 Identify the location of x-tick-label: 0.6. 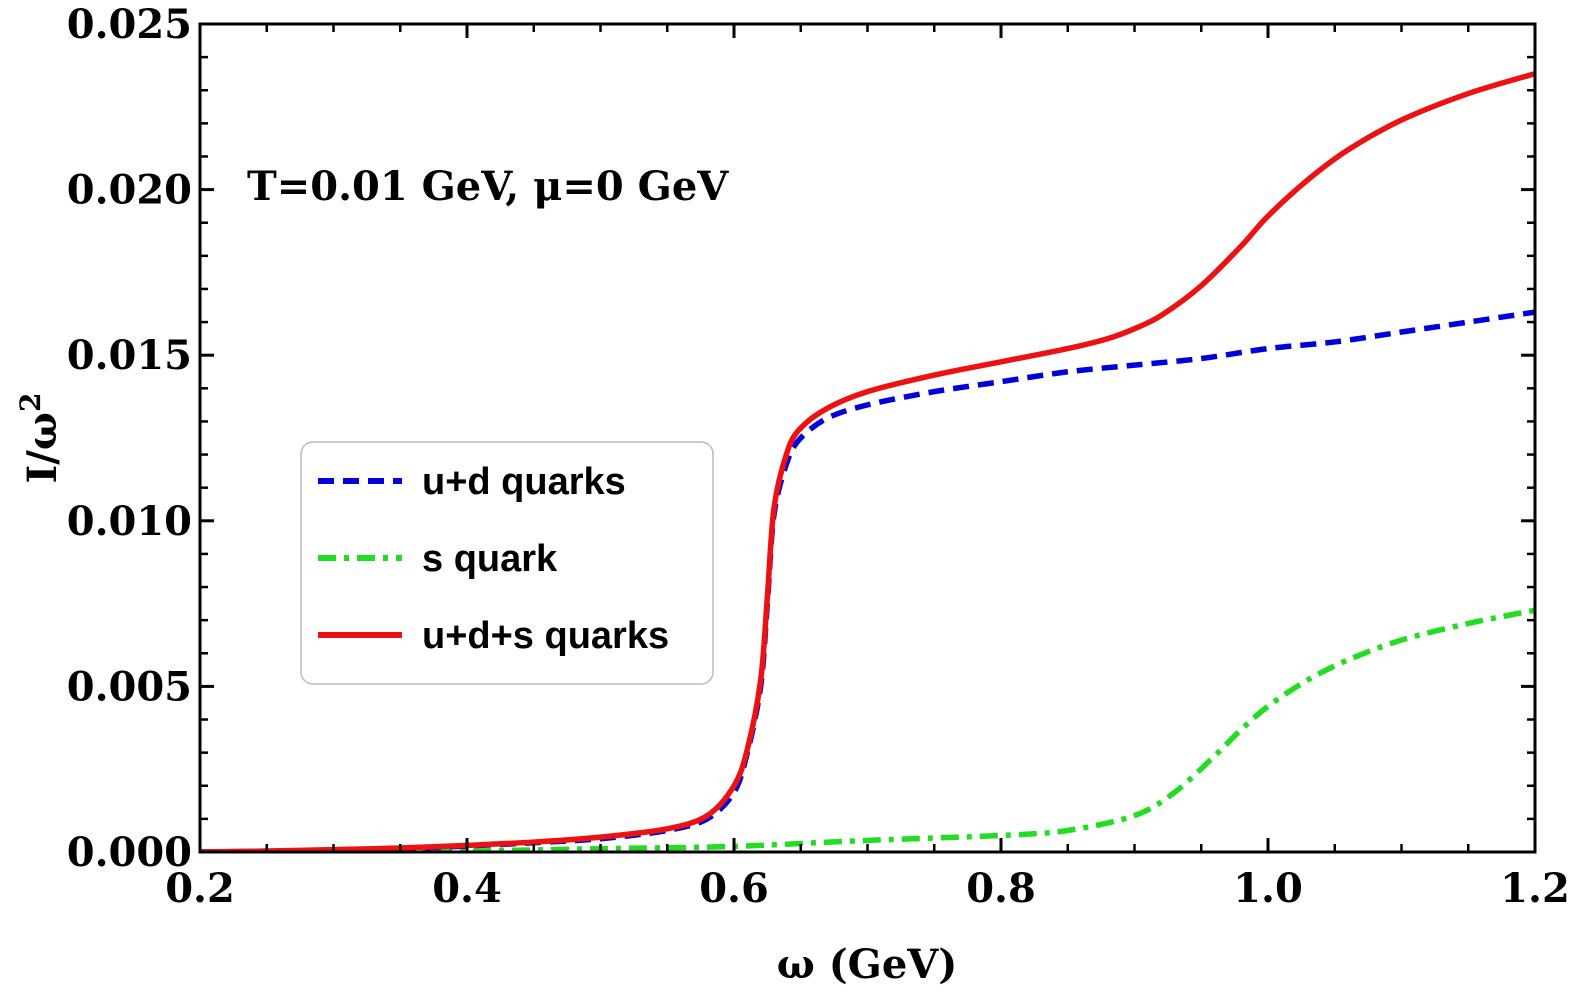
(734, 888).